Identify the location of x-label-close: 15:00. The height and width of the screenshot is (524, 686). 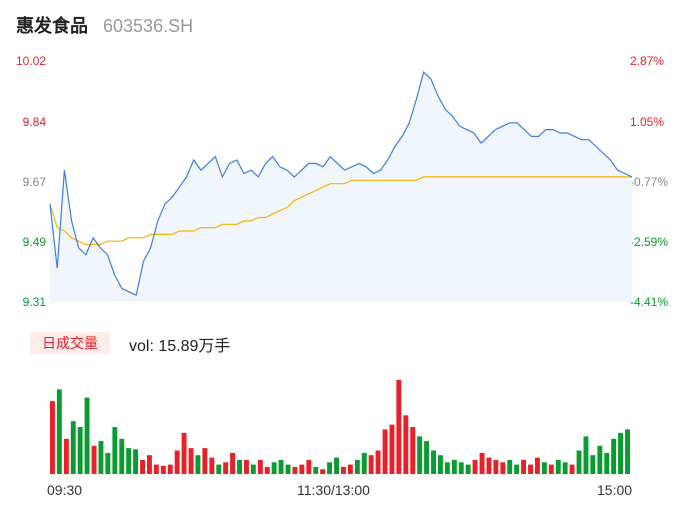
(615, 490).